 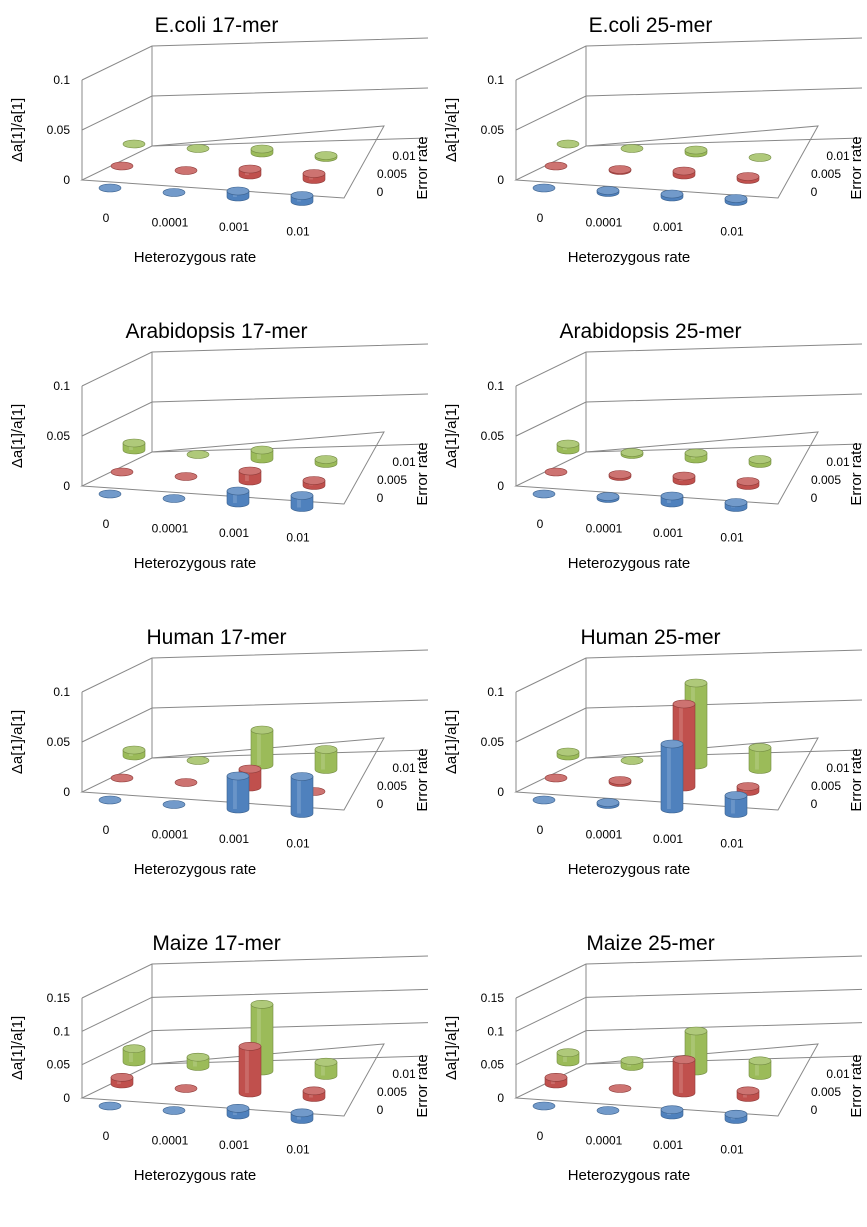 I want to click on chart-title: Human 25-mer, so click(x=650, y=637).